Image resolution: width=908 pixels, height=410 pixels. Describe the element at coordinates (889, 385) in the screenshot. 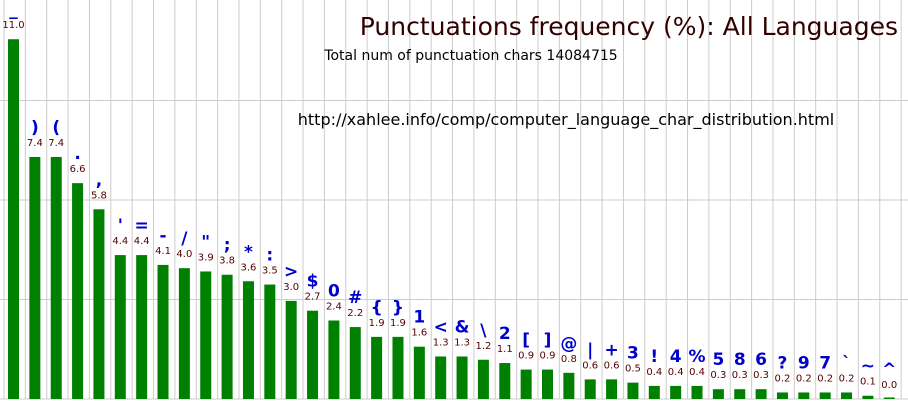

I see `value-label: 0.0` at that location.